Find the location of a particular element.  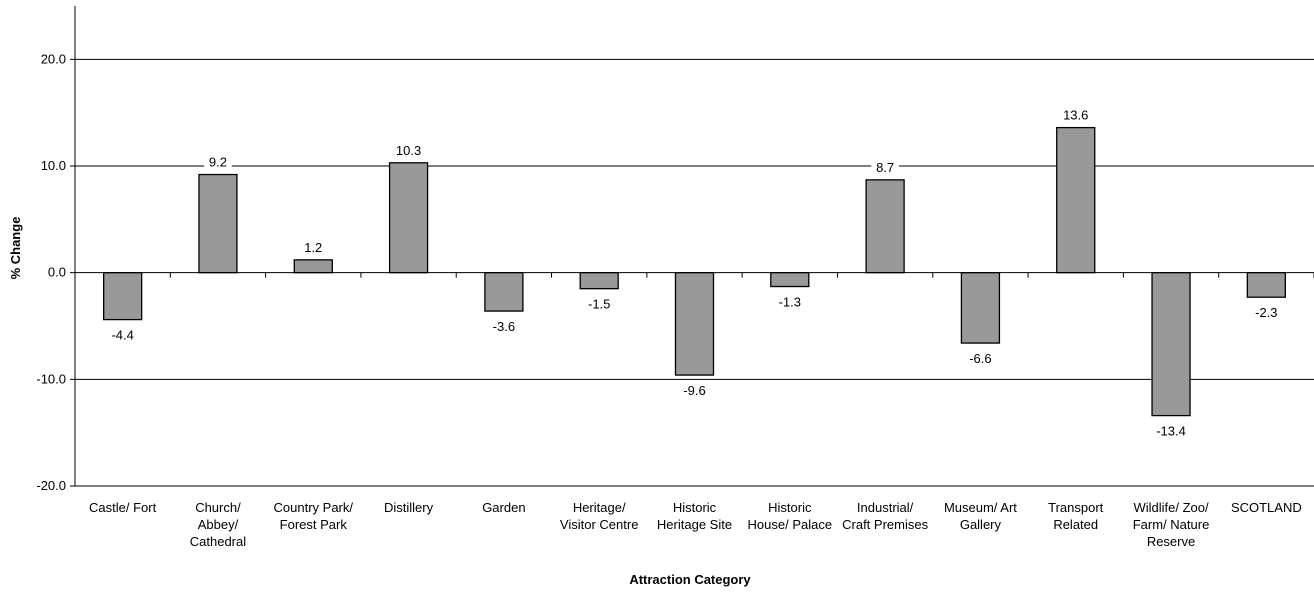

category-label-line: Museum/ Art is located at coordinates (980, 507).